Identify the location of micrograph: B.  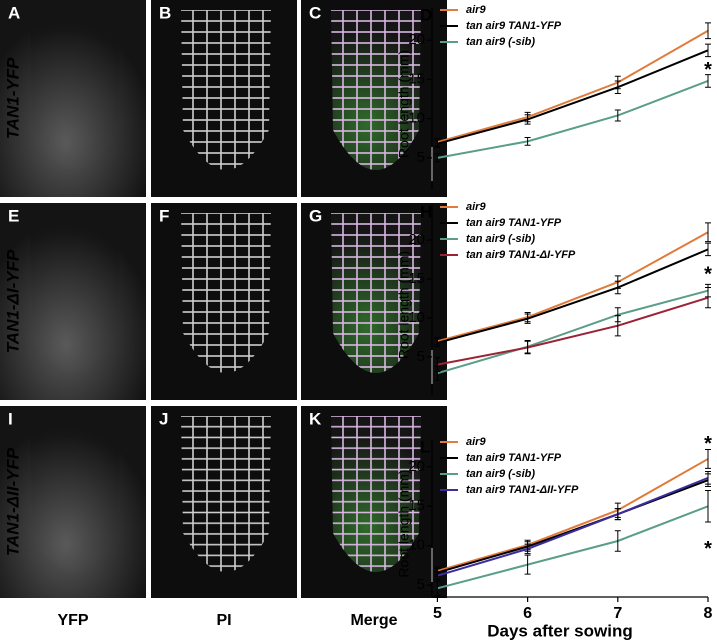
(224, 98).